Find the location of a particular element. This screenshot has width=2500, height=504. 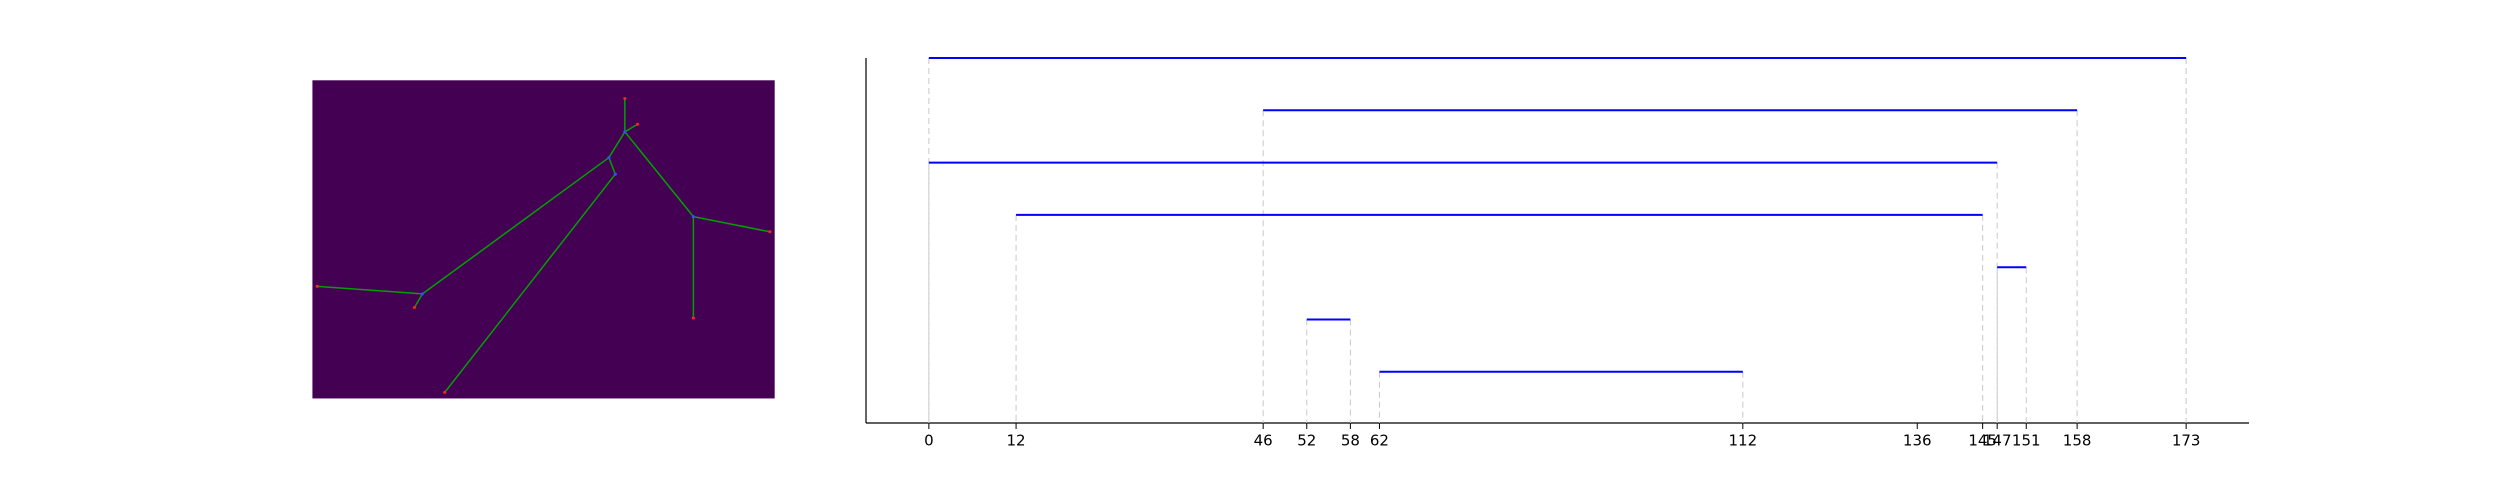

x-tick-label: 173 is located at coordinates (2186, 441).